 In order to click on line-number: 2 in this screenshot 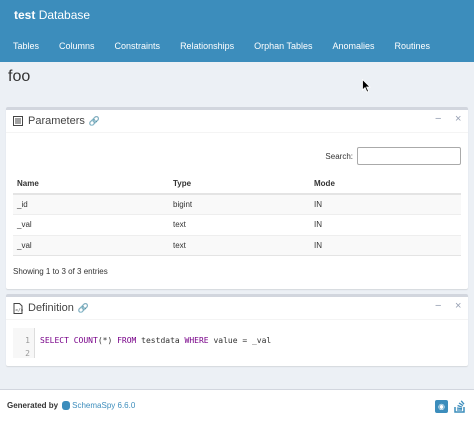, I will do `click(27, 353)`.